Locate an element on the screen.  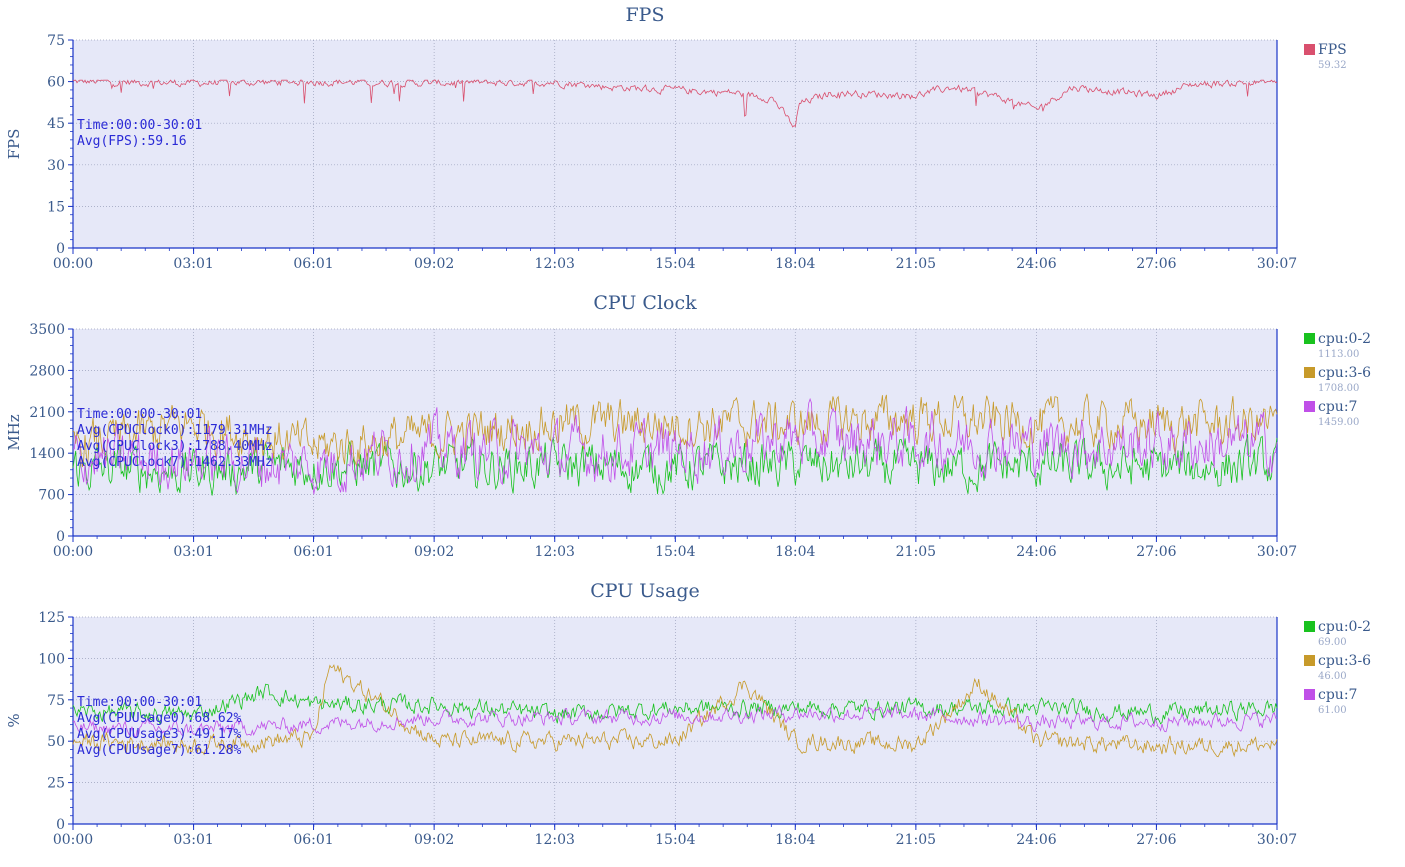
annotation-text: Avg(CPUClock0):1179.31MHz is located at coordinates (175, 430).